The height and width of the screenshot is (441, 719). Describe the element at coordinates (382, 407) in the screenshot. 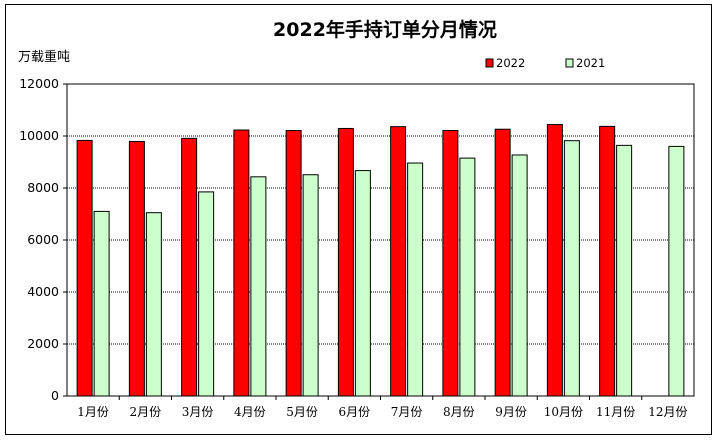

I see `x-axis-ticks: 1月份 2月份 3月份 4月份 5月份 6月份 7月份 8月份 9月份 10月份 11月份 12月份` at that location.